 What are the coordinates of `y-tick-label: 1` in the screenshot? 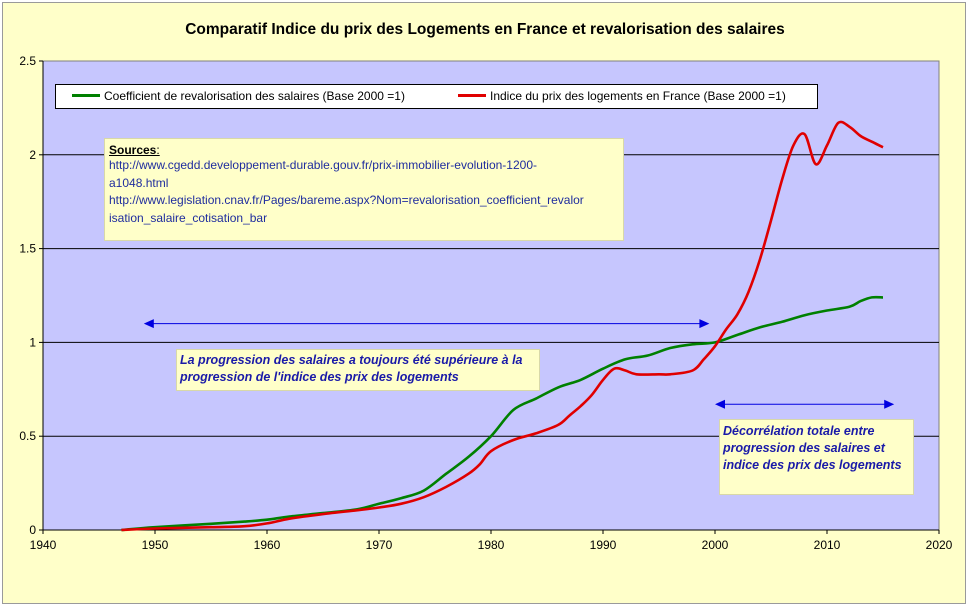 It's located at (32, 342).